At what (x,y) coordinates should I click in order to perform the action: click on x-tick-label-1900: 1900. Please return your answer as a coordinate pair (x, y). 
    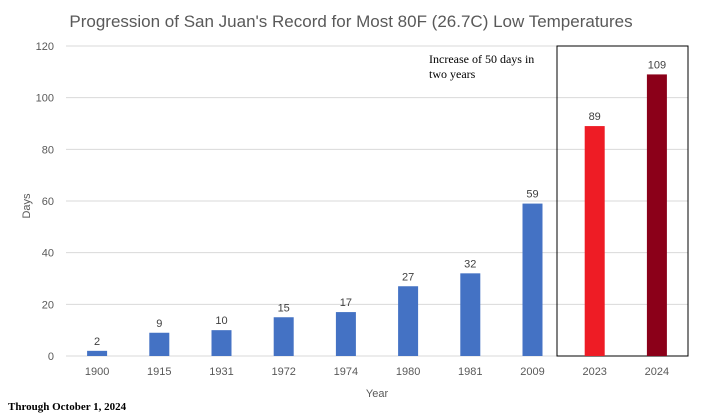
    Looking at the image, I should click on (97, 372).